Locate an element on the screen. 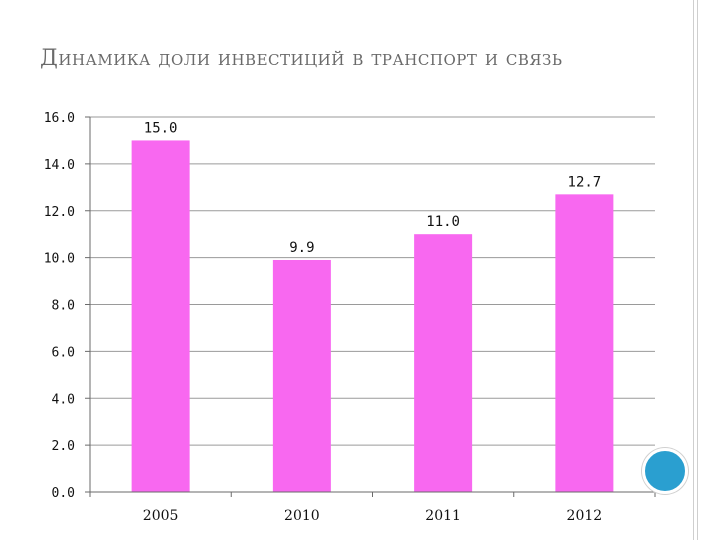 This screenshot has height=540, width=720. x-tick-labels: 2005 2010 2011 2012 is located at coordinates (372, 516).